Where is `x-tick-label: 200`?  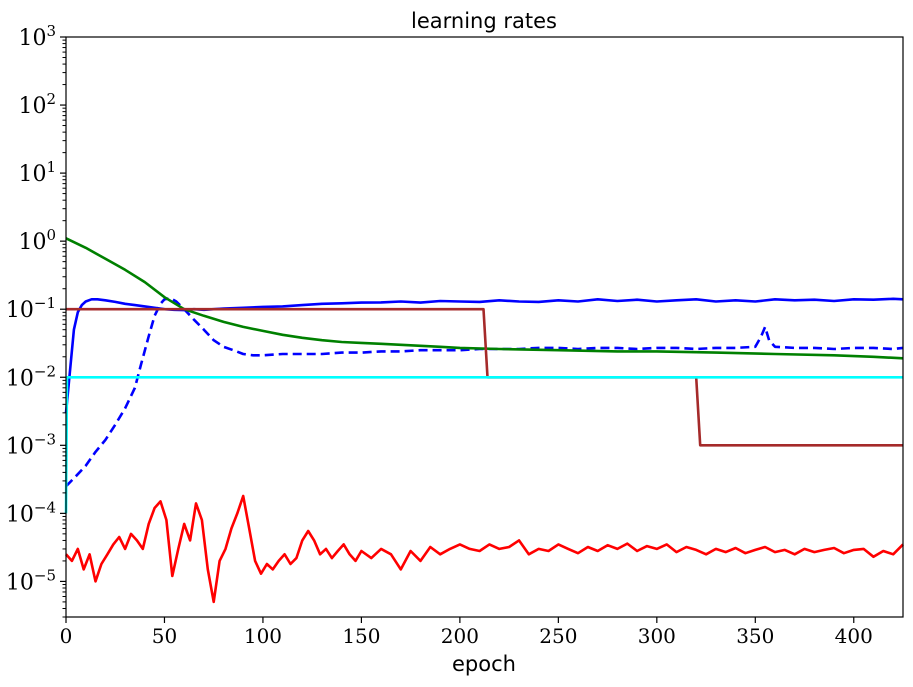
x-tick-label: 200 is located at coordinates (460, 636).